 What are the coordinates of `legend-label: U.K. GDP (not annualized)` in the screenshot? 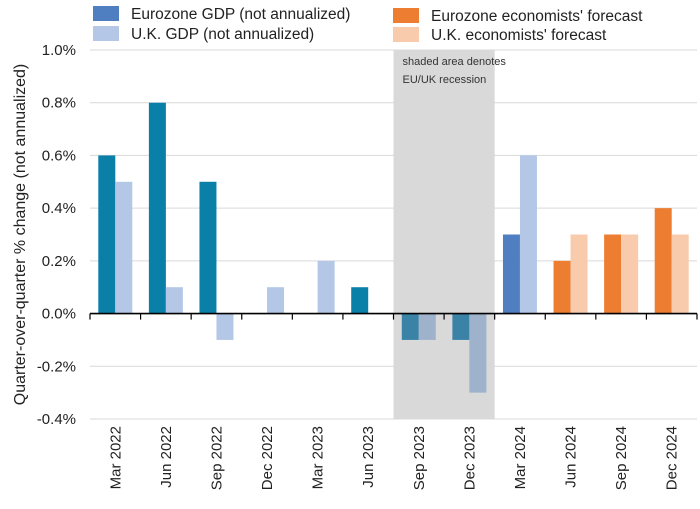 It's located at (222, 34).